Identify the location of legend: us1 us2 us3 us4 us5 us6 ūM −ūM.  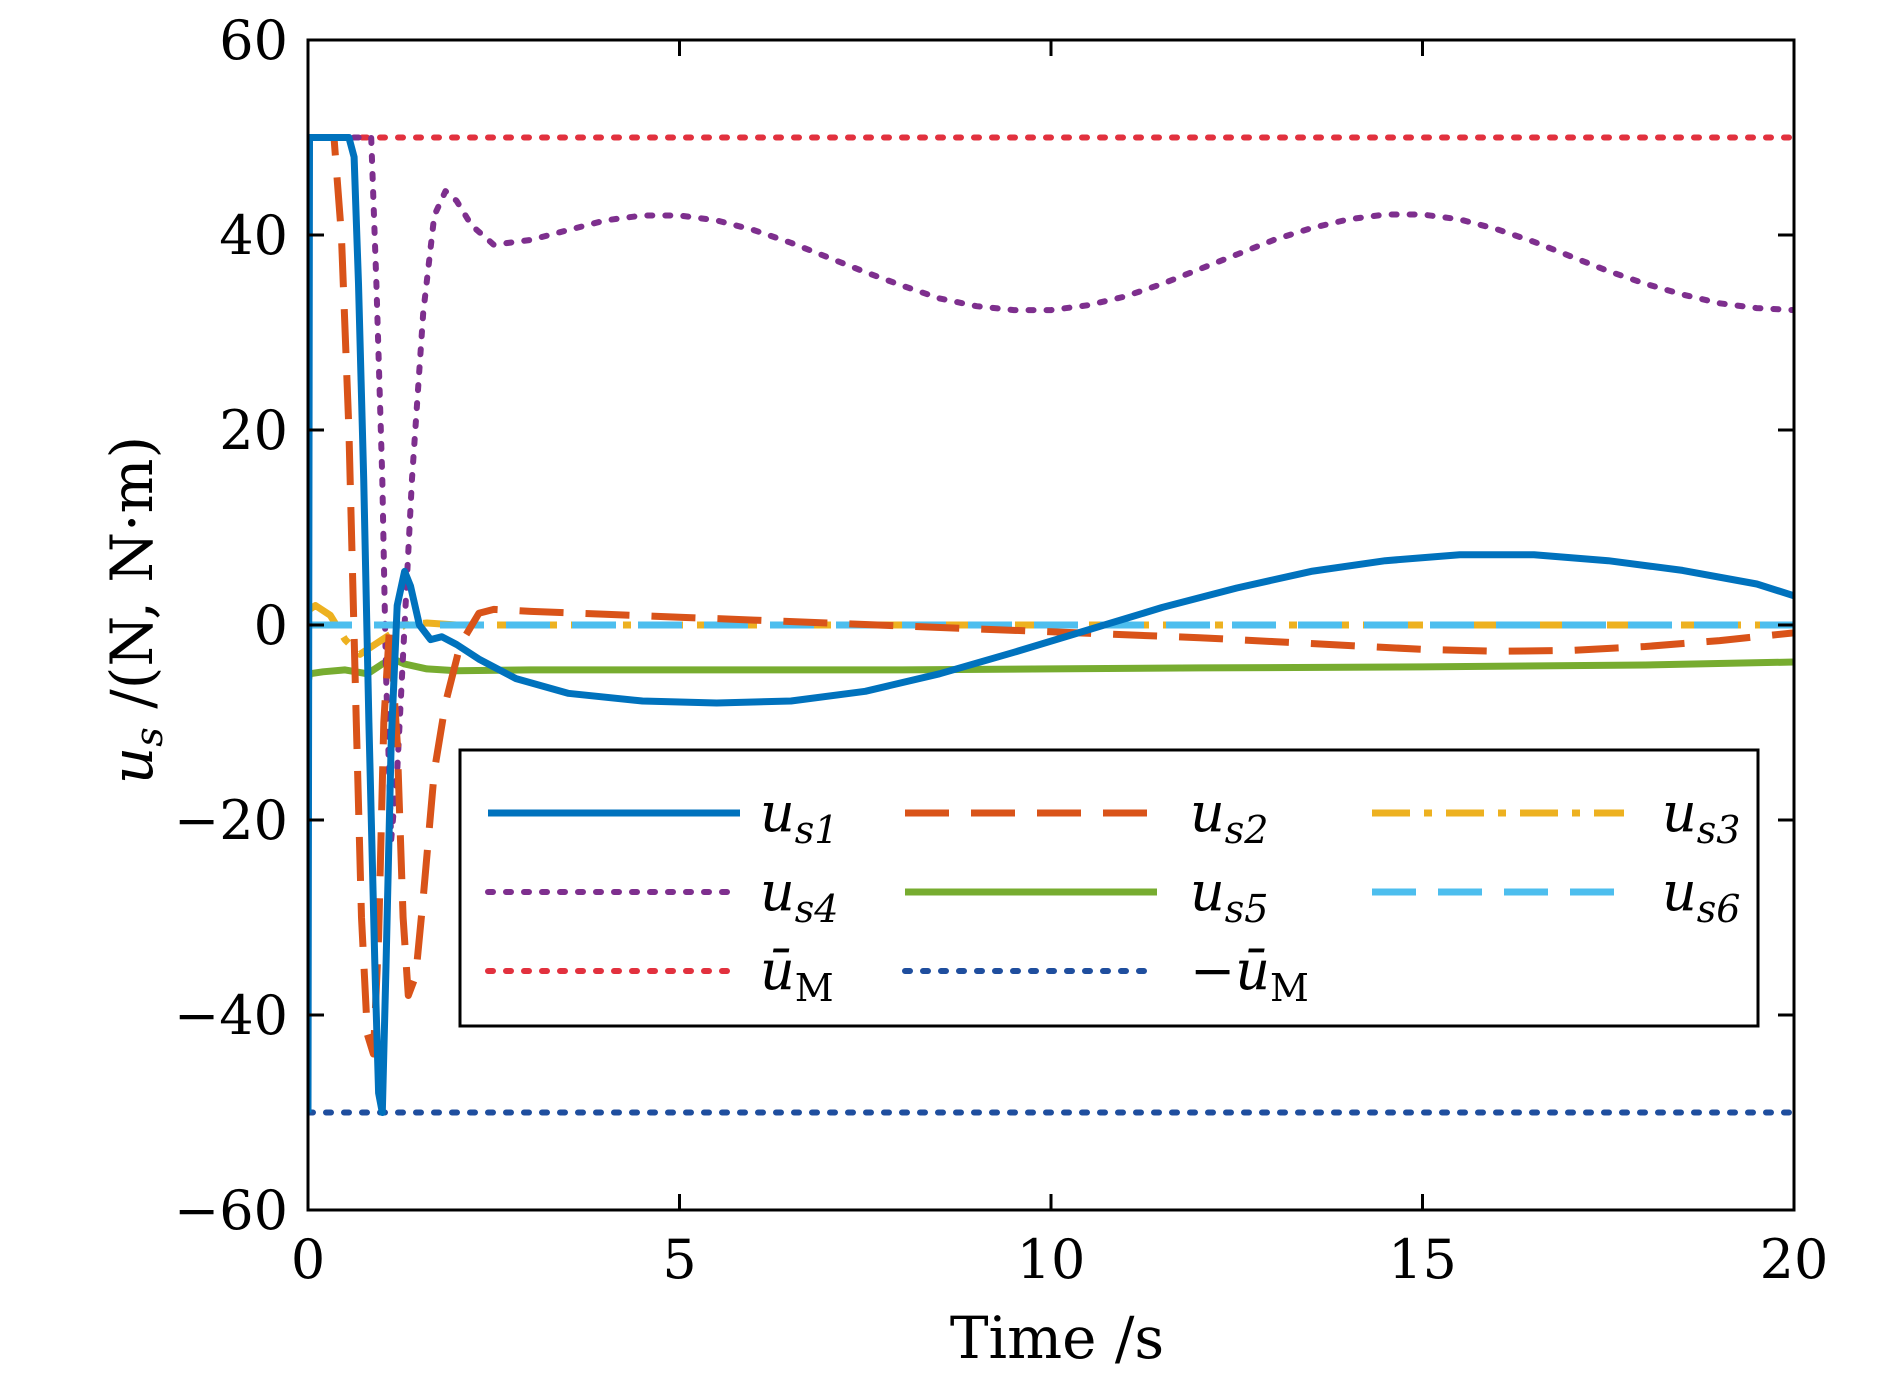
(1109, 888).